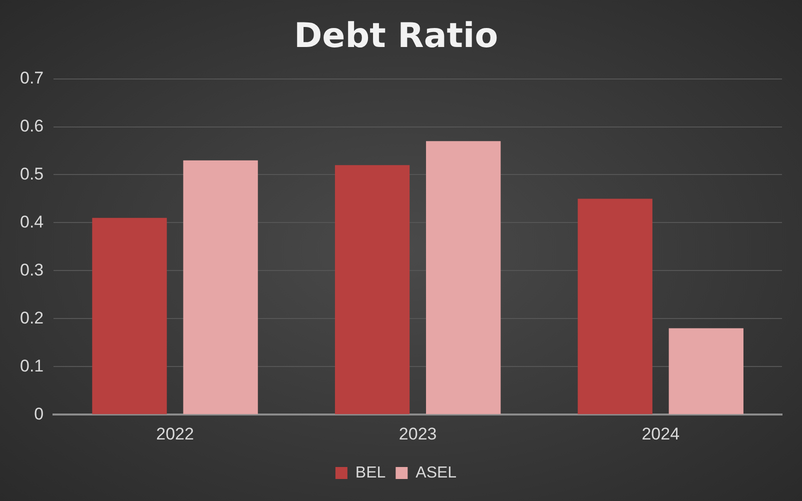  I want to click on legend-label: BEL, so click(370, 473).